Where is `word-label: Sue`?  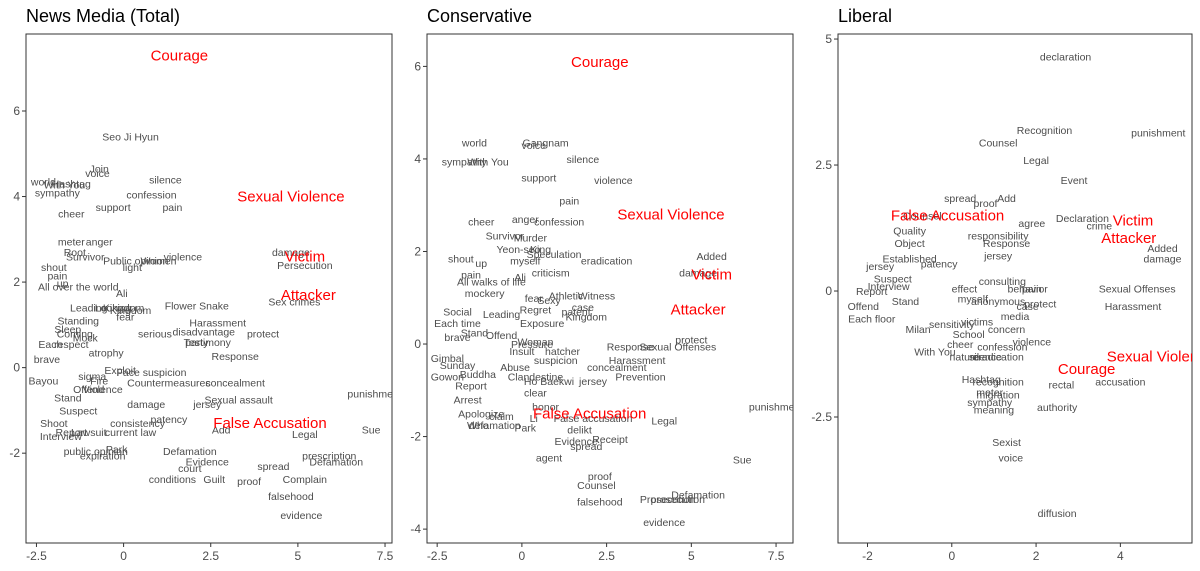 word-label: Sue is located at coordinates (371, 431).